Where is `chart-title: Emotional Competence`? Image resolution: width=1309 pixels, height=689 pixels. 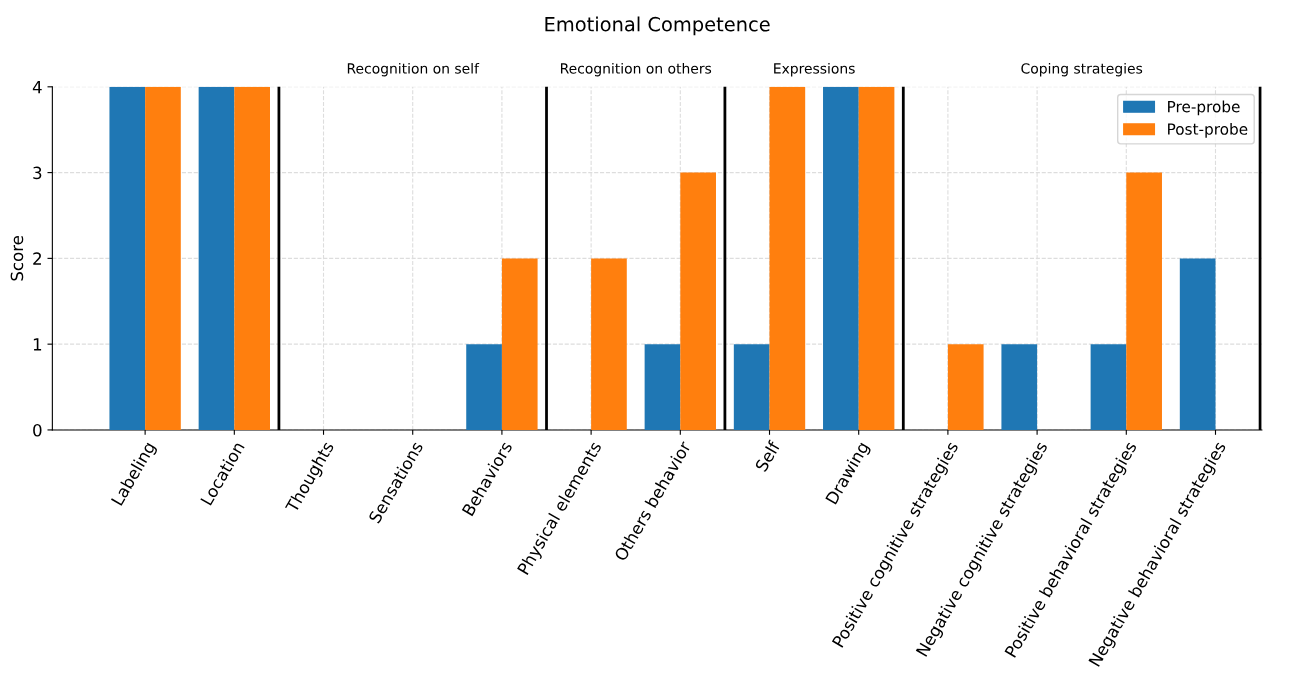 chart-title: Emotional Competence is located at coordinates (657, 26).